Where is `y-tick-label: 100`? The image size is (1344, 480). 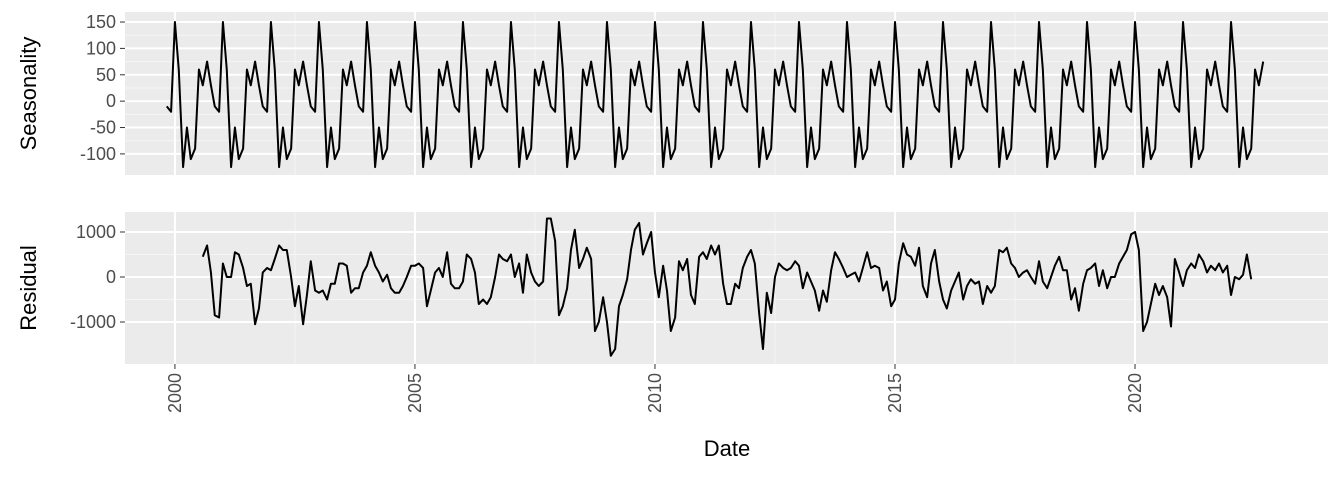 y-tick-label: 100 is located at coordinates (101, 48).